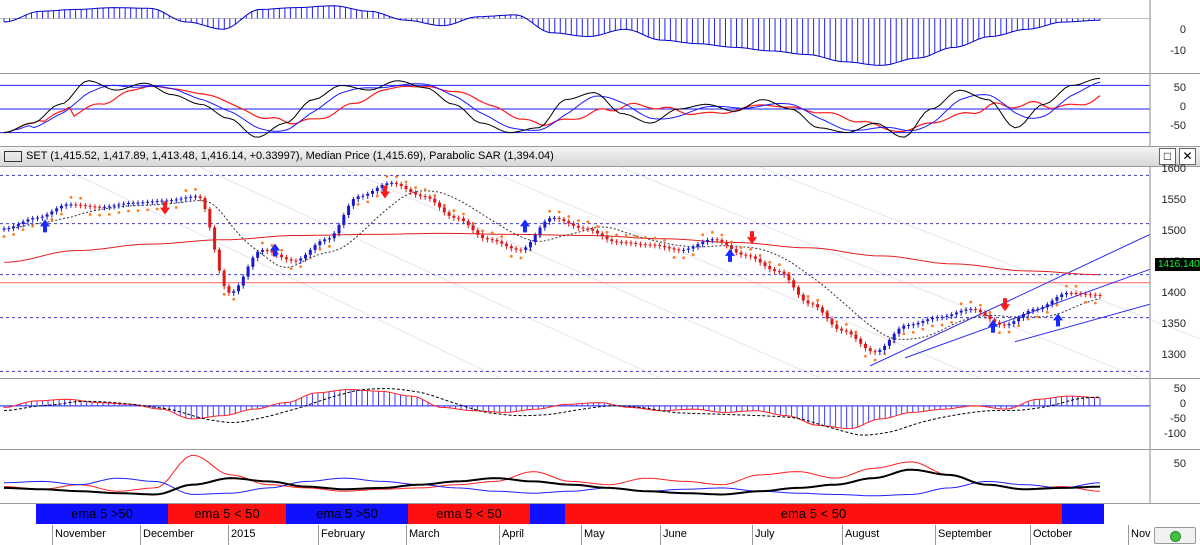 The image size is (1200, 545). I want to click on month-label-nov: Nov, so click(1141, 534).